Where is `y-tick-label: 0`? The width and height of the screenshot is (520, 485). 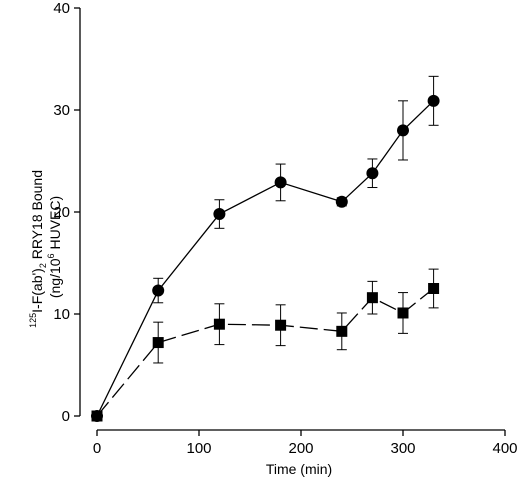 y-tick-label: 0 is located at coordinates (66, 416).